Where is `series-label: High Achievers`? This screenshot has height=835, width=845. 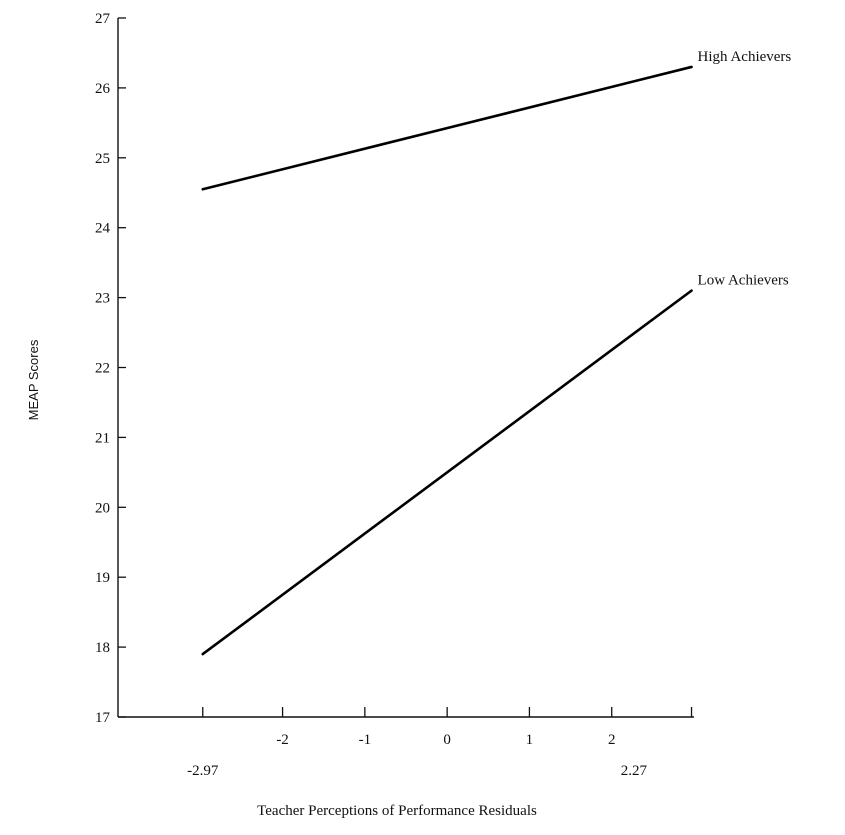
series-label: High Achievers is located at coordinates (745, 57).